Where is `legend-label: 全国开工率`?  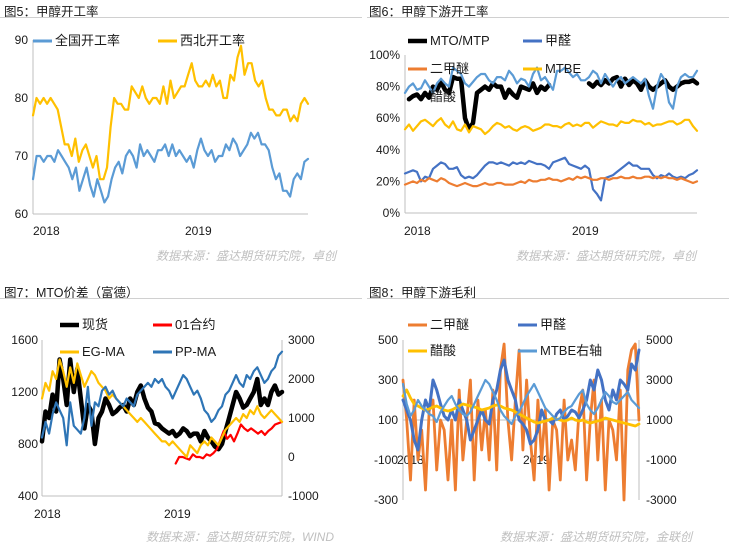
legend-label: 全国开工率 is located at coordinates (87, 40).